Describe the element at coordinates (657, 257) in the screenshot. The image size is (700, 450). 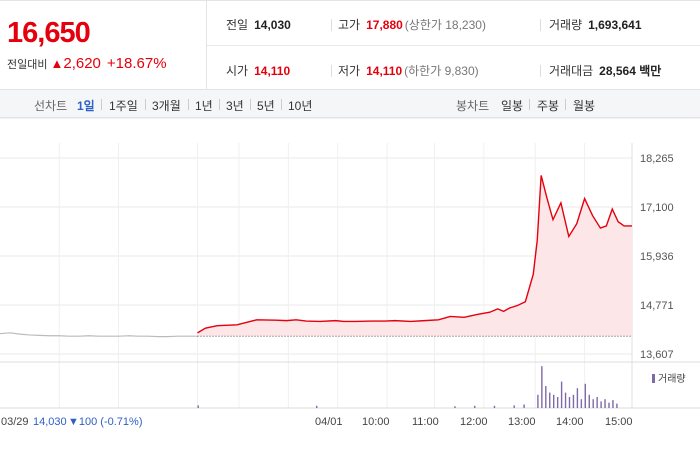
I see `y-tick-label: 15,936` at that location.